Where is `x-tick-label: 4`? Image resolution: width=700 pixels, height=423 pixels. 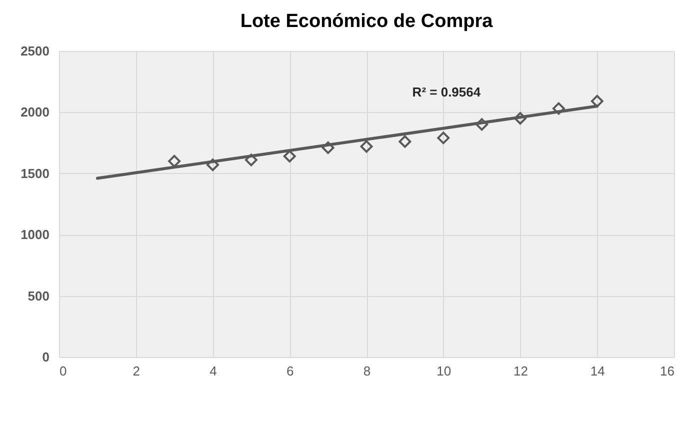 x-tick-label: 4 is located at coordinates (213, 371).